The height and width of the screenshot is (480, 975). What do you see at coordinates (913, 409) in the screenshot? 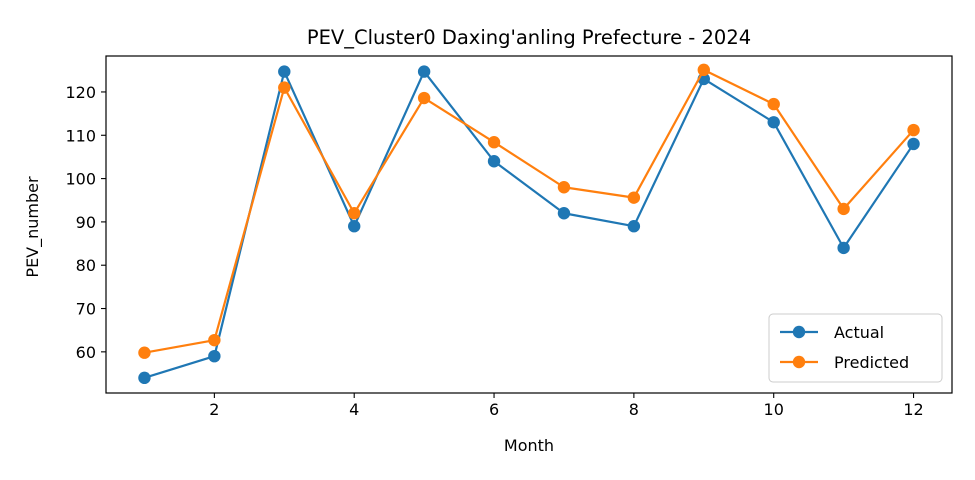
I see `x-tick-label: 12` at bounding box center [913, 409].